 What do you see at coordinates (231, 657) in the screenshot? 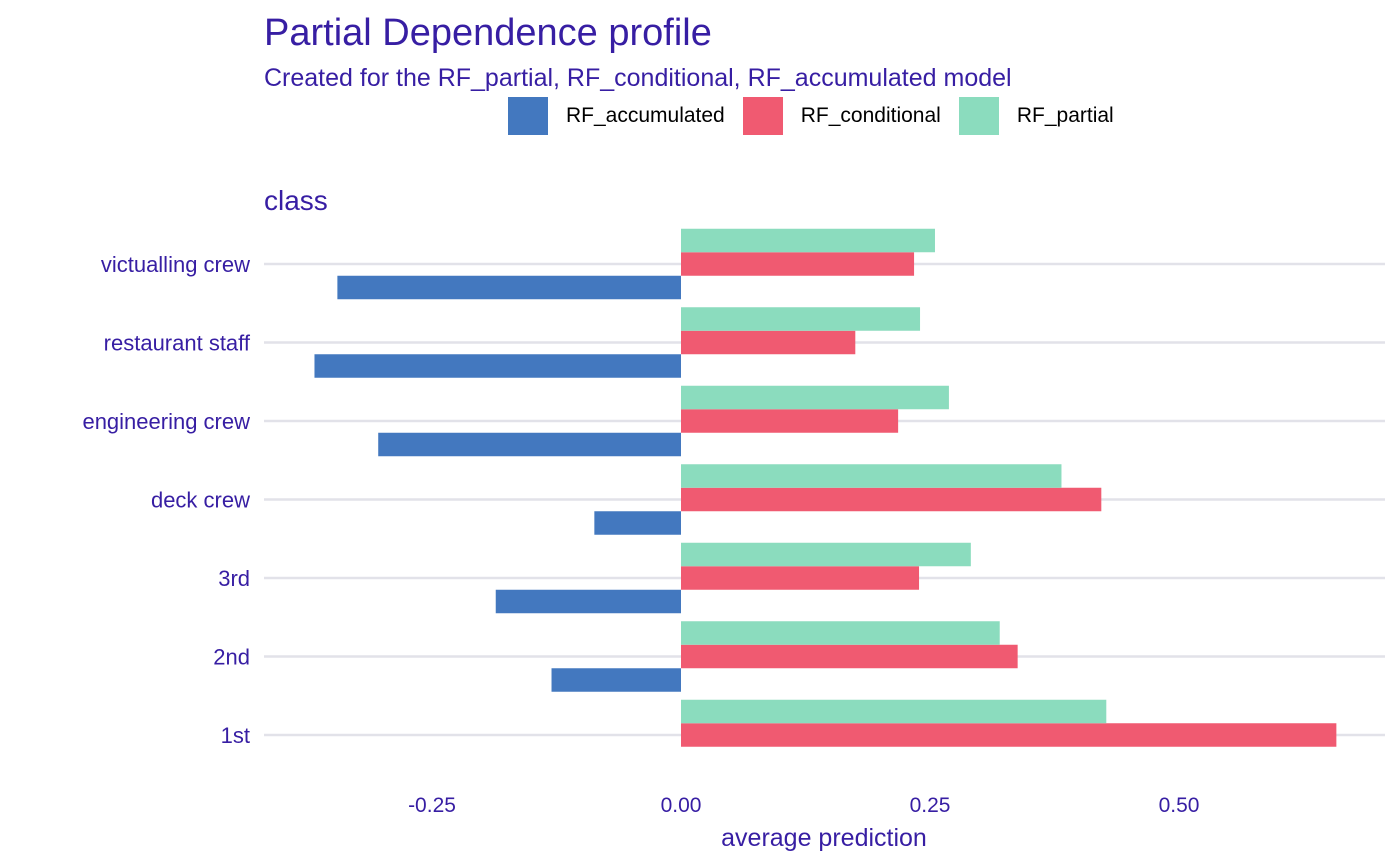
I see `category-label-2nd: 2nd` at bounding box center [231, 657].